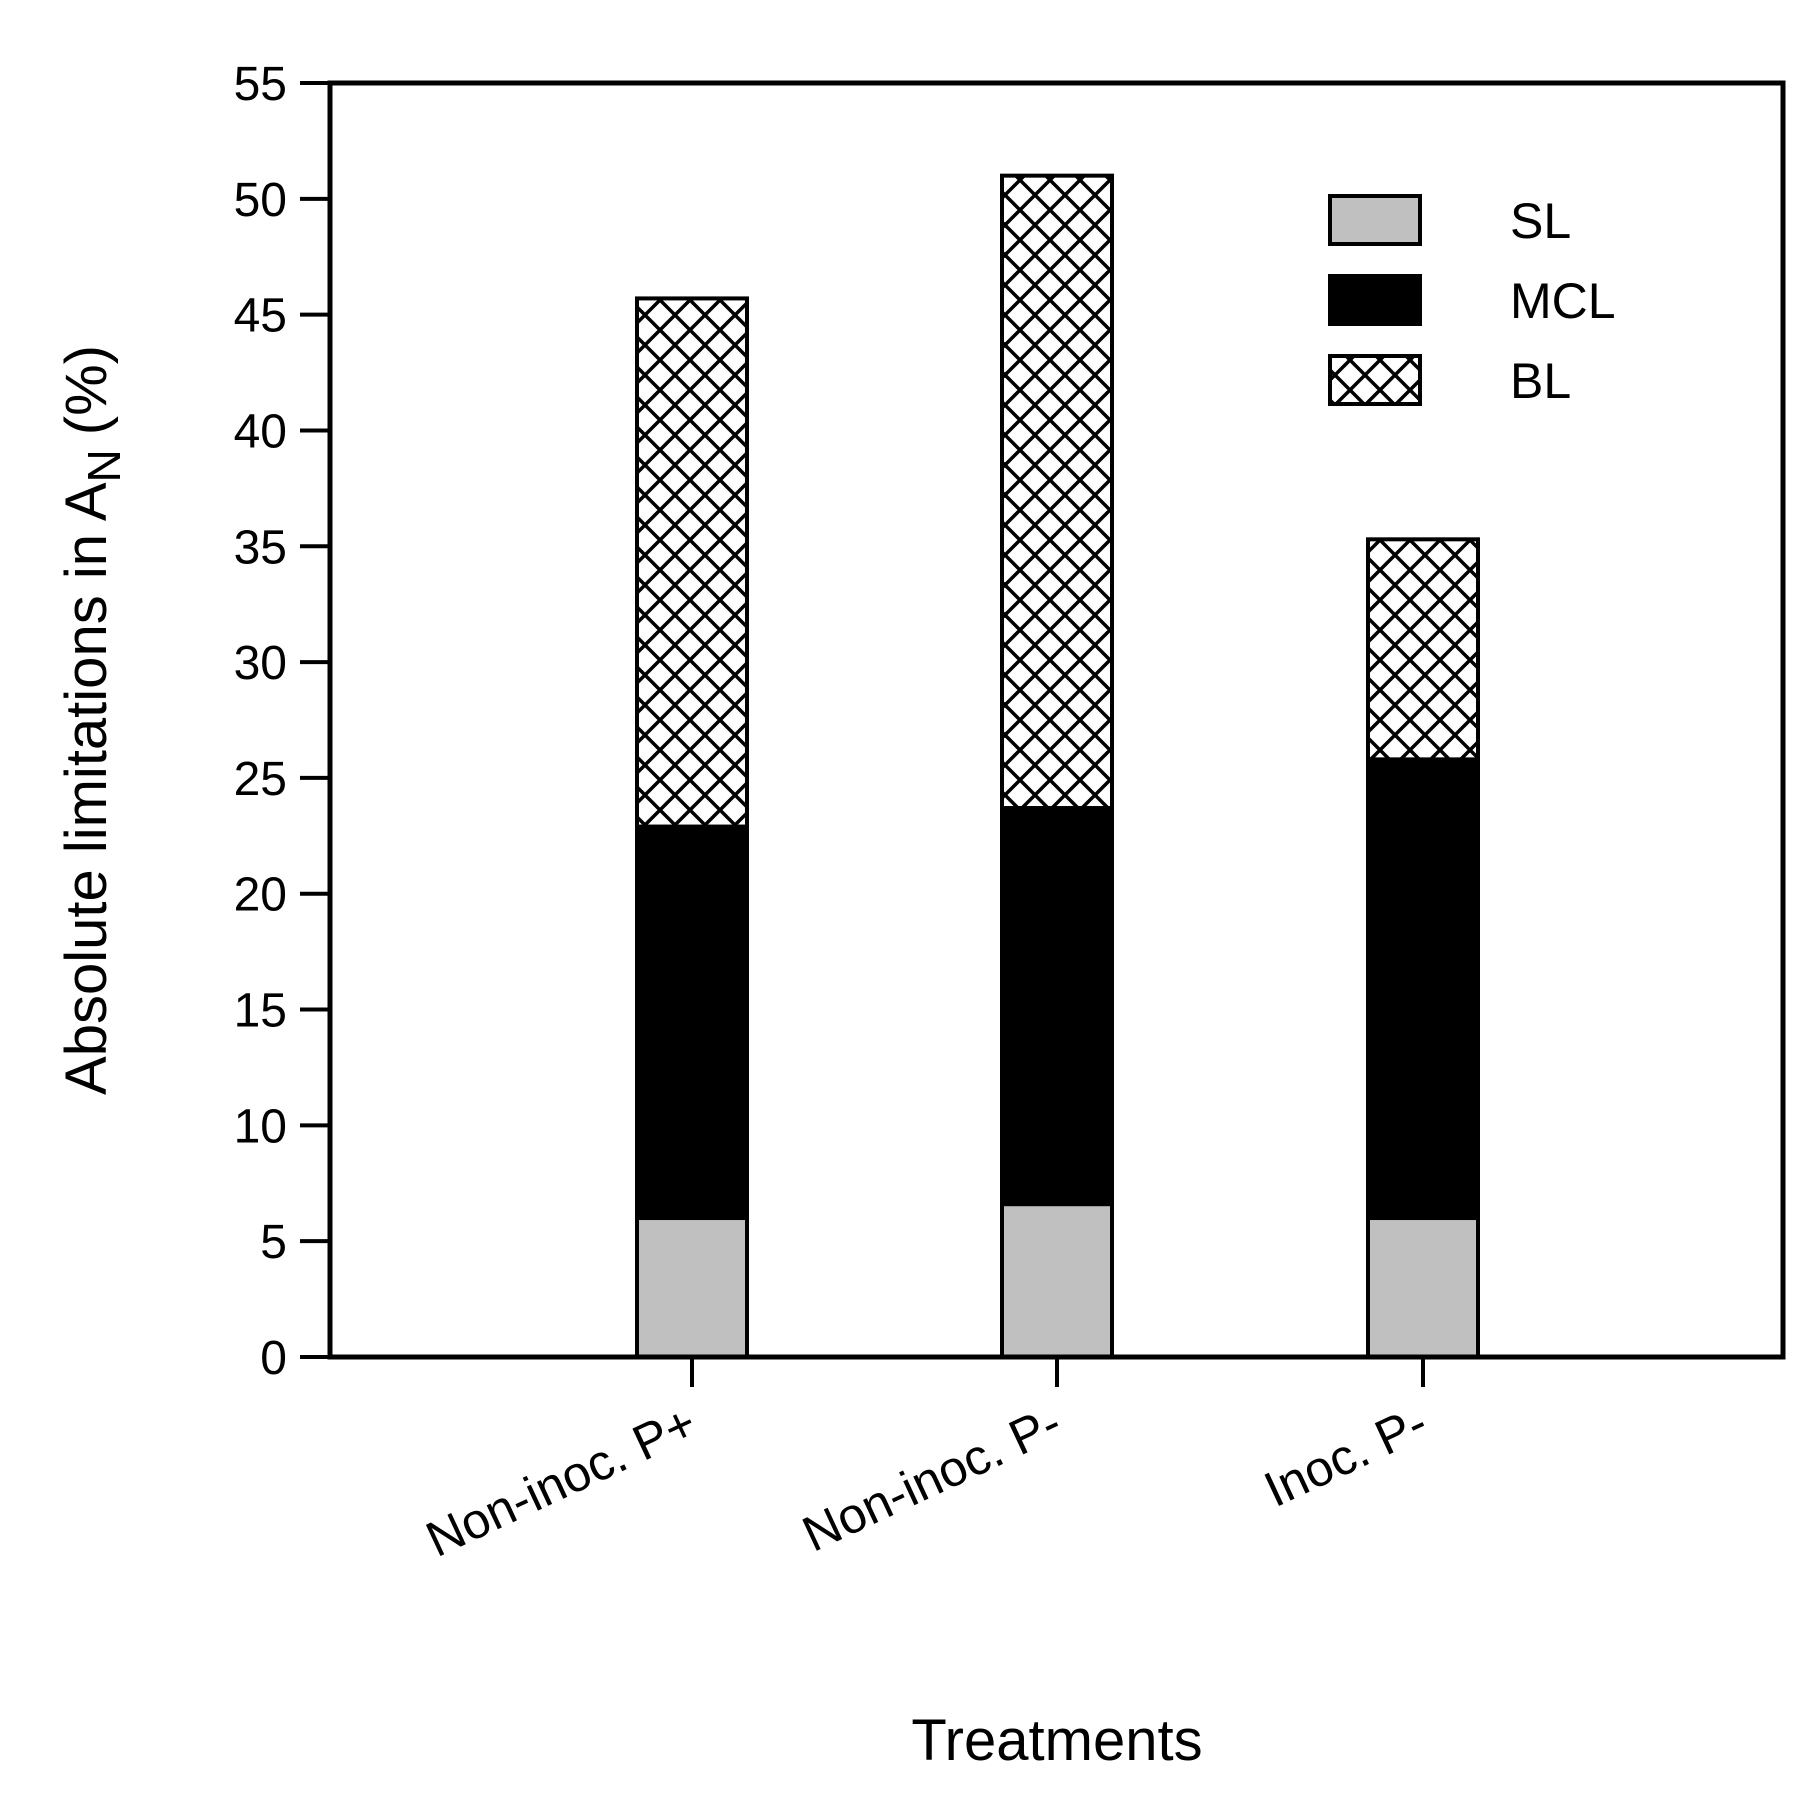  Describe the element at coordinates (86, 390) in the screenshot. I see `y-axis-title-unit: (%)` at that location.